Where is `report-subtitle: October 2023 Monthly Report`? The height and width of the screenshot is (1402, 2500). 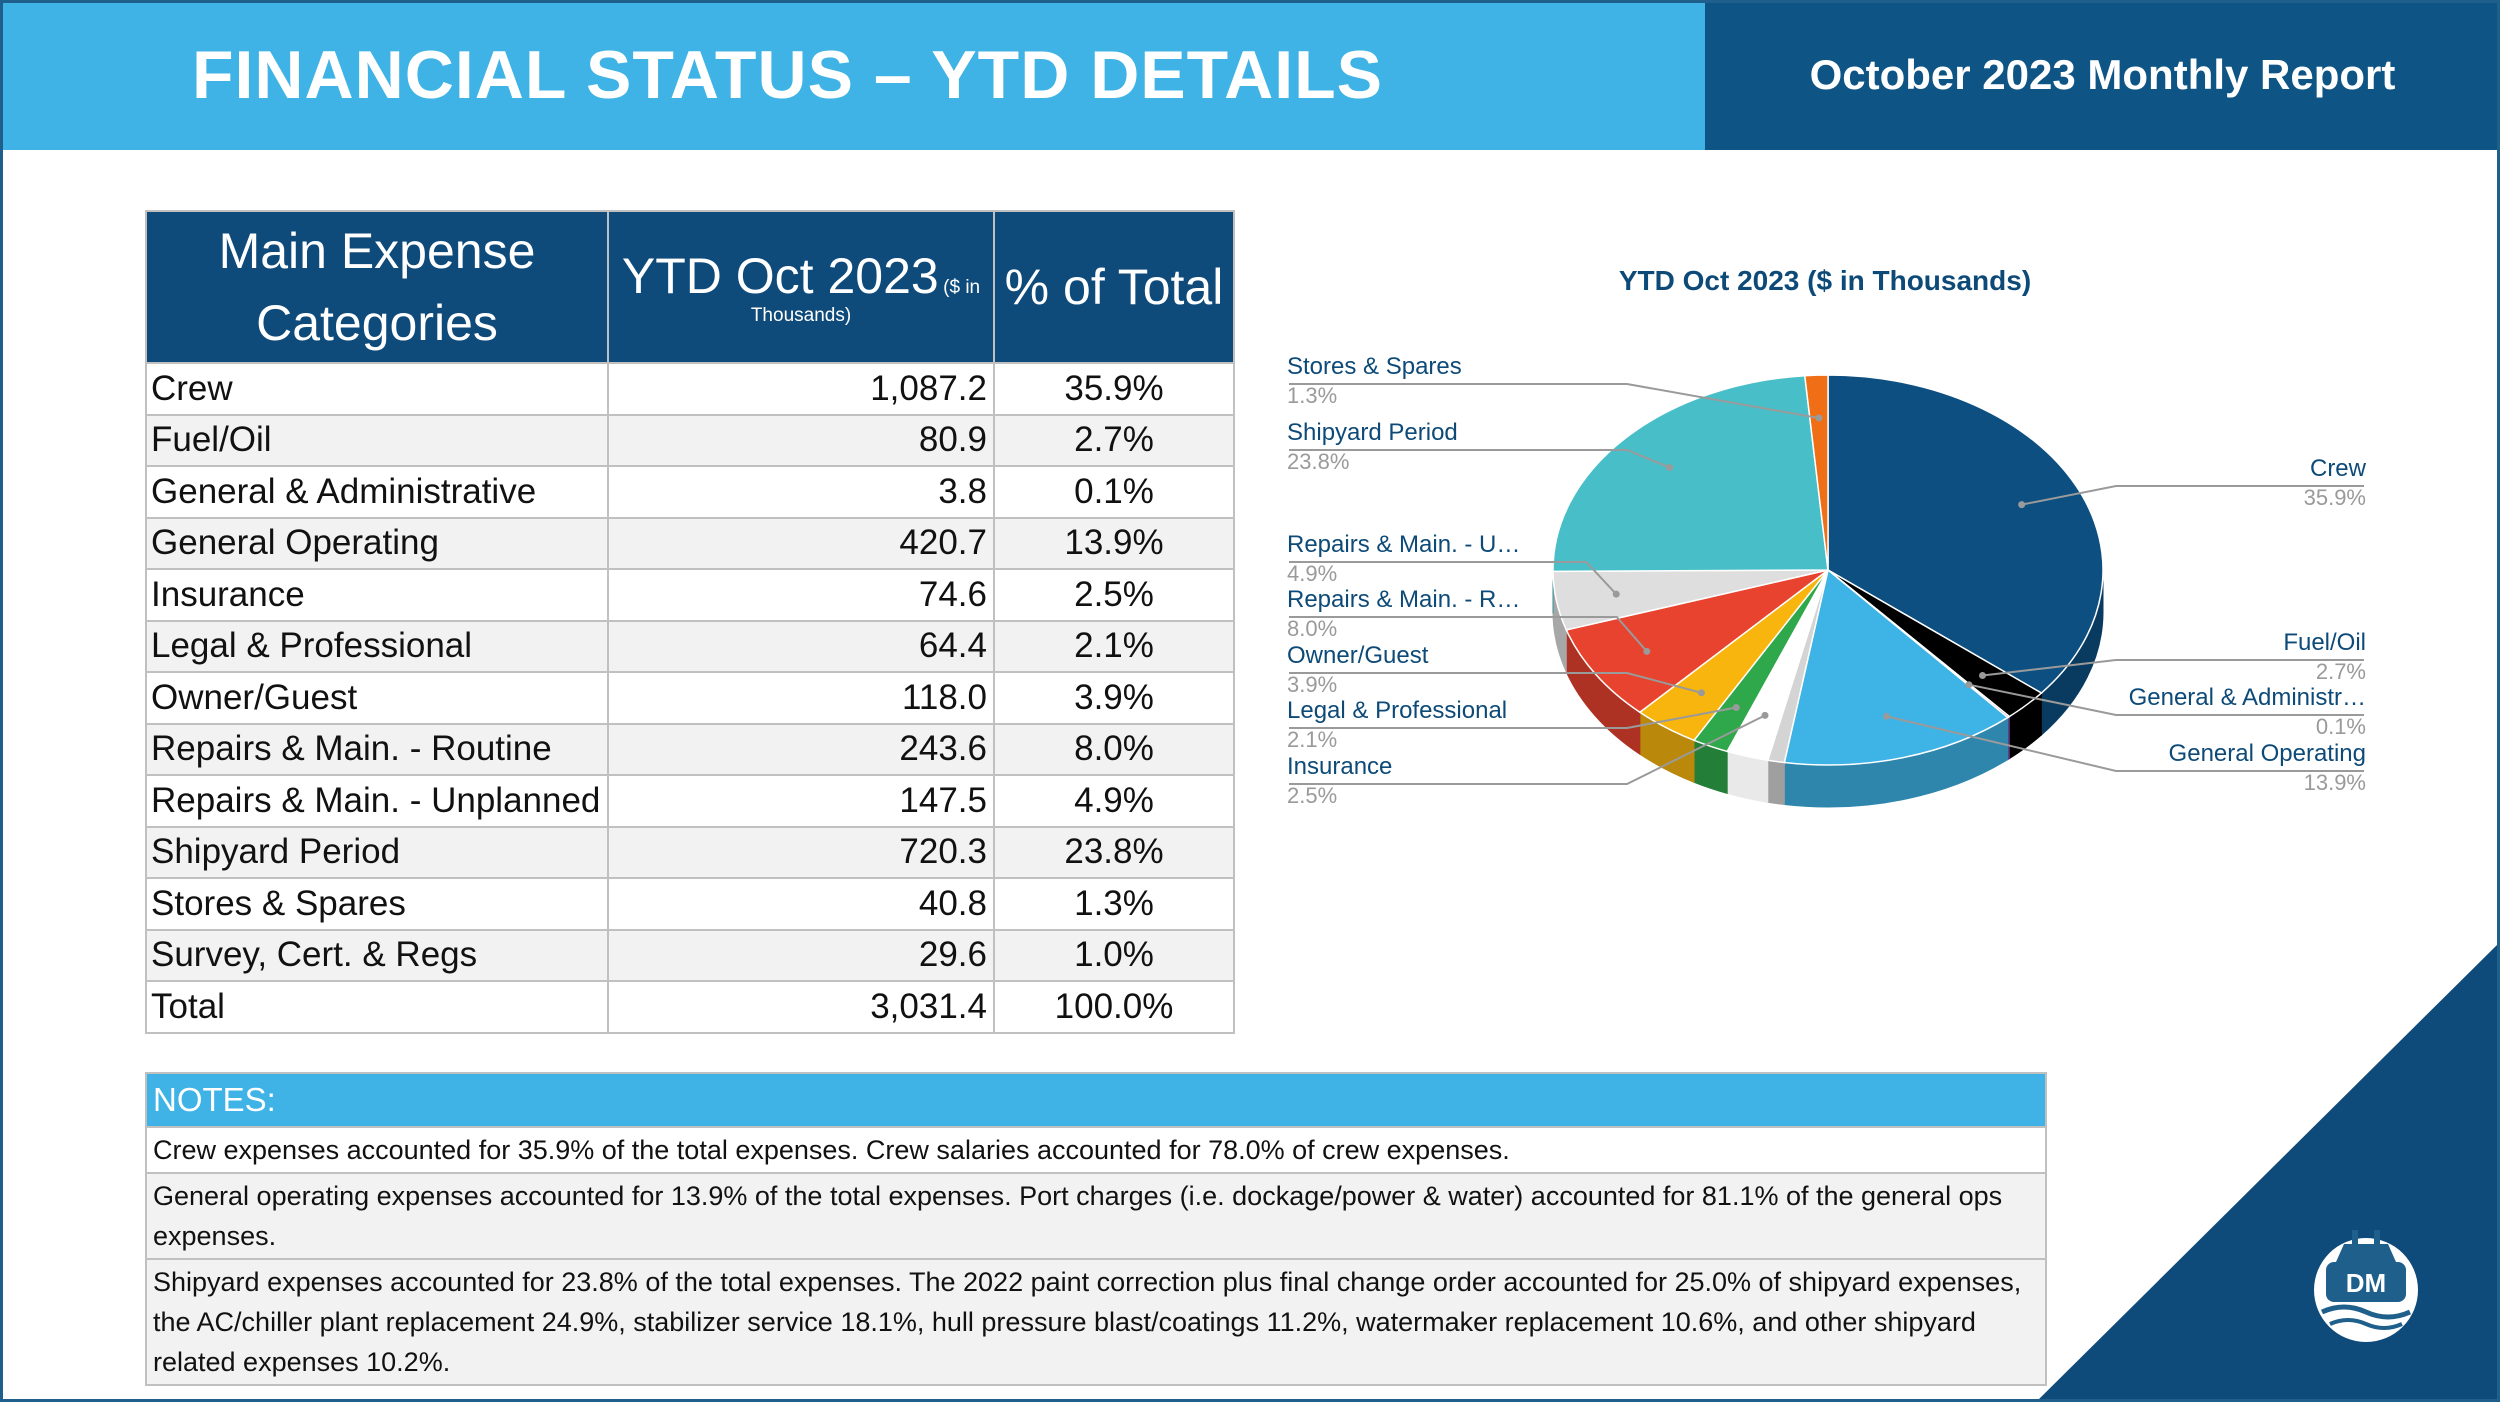
report-subtitle: October 2023 Monthly Report is located at coordinates (2102, 74).